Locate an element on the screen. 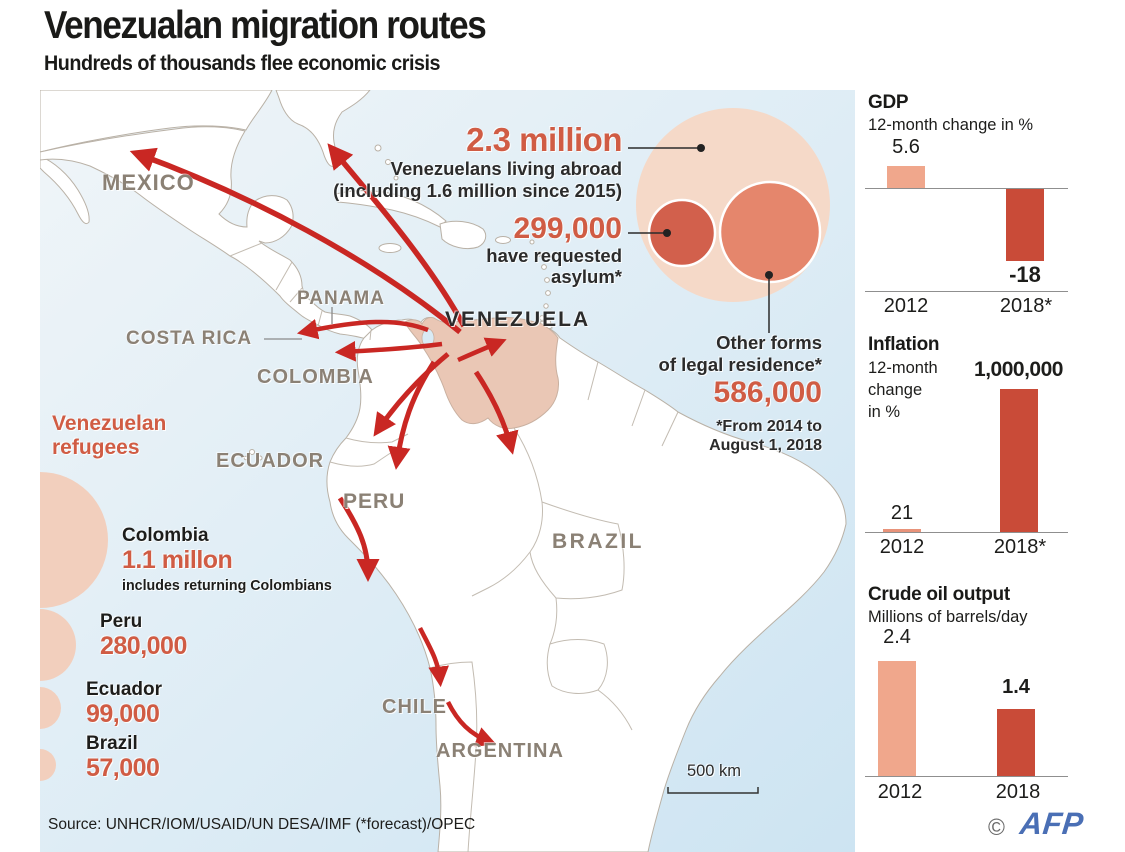 This screenshot has height=852, width=1125. copyright-icon: © is located at coordinates (996, 827).